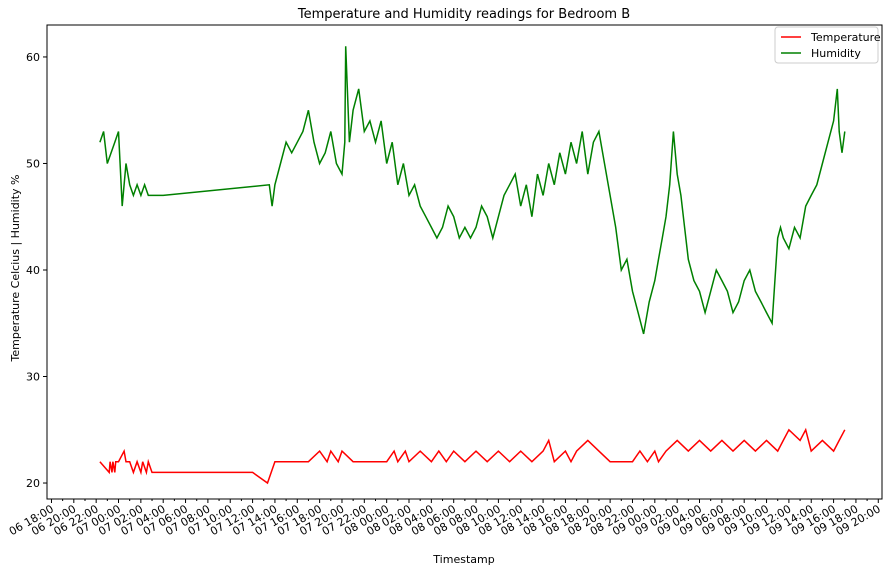 Image resolution: width=890 pixels, height=571 pixels. What do you see at coordinates (33, 377) in the screenshot?
I see `y-tick-label: 30` at bounding box center [33, 377].